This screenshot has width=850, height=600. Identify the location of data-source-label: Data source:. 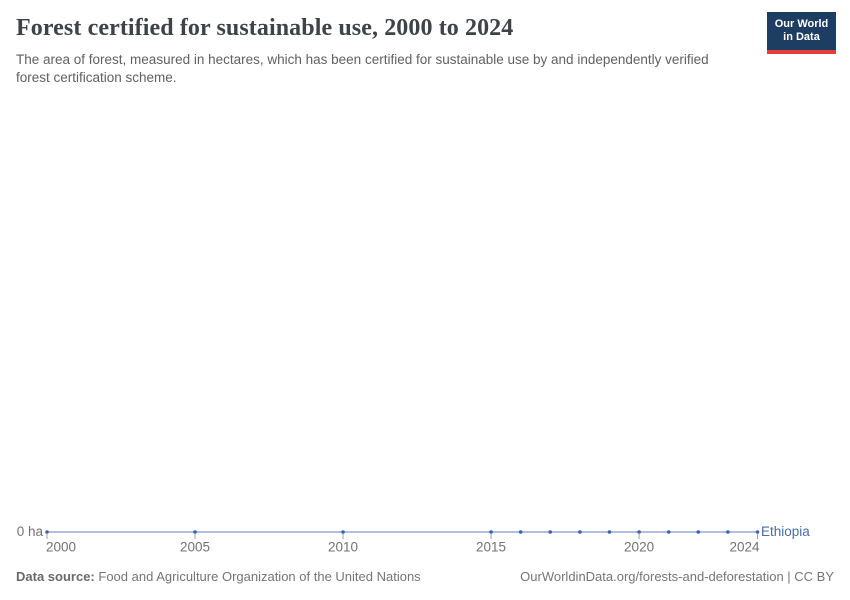
(55, 576).